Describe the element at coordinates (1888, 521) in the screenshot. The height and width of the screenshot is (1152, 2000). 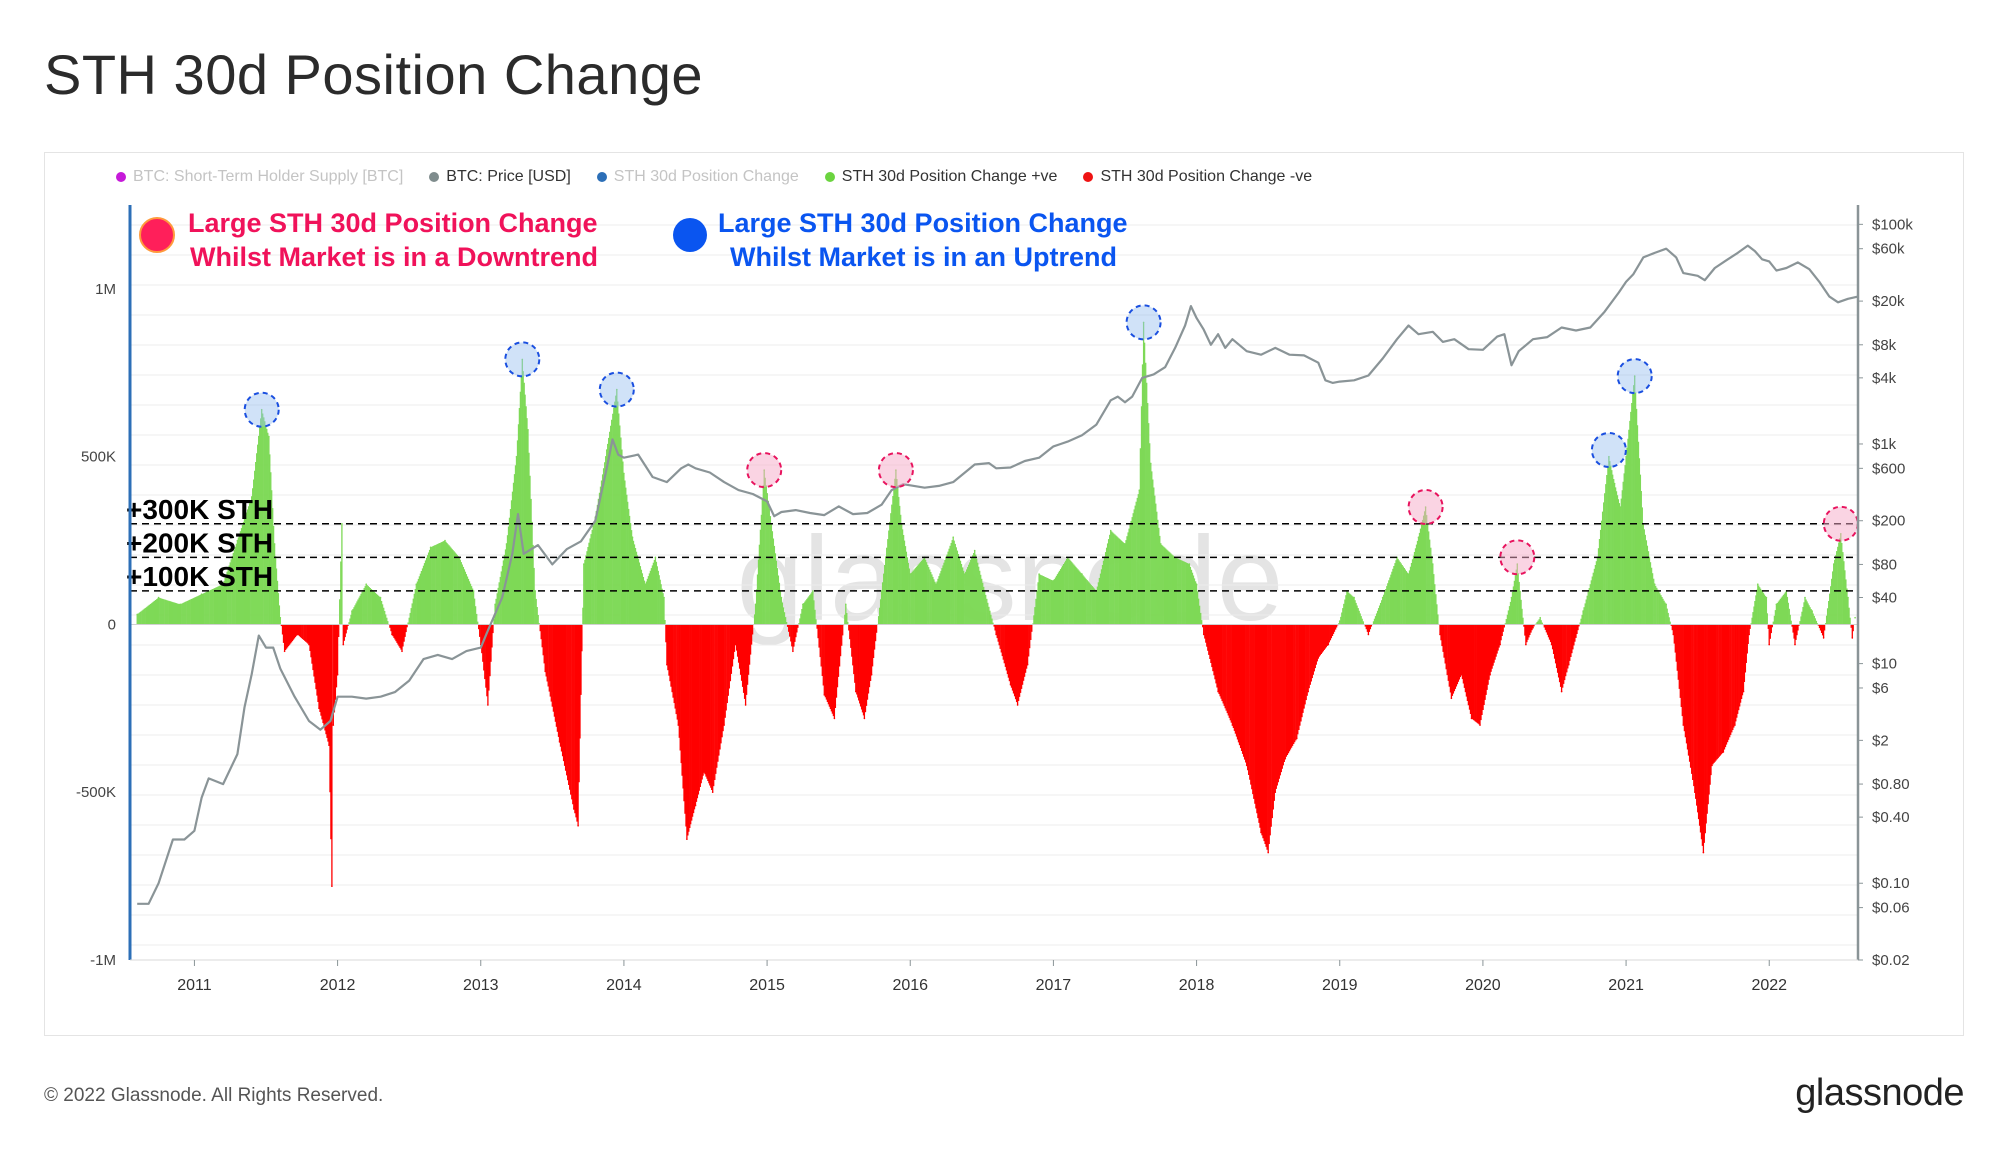
I see `y-right-tick-label: $200` at that location.